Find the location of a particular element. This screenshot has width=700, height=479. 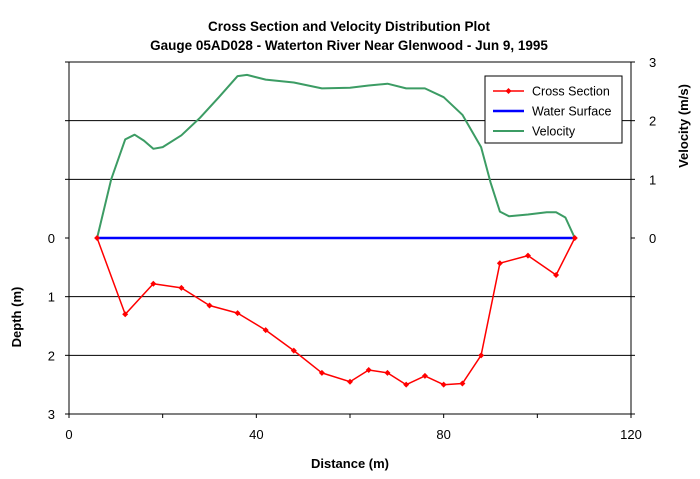

legend-marker-cross-section is located at coordinates (508, 91).